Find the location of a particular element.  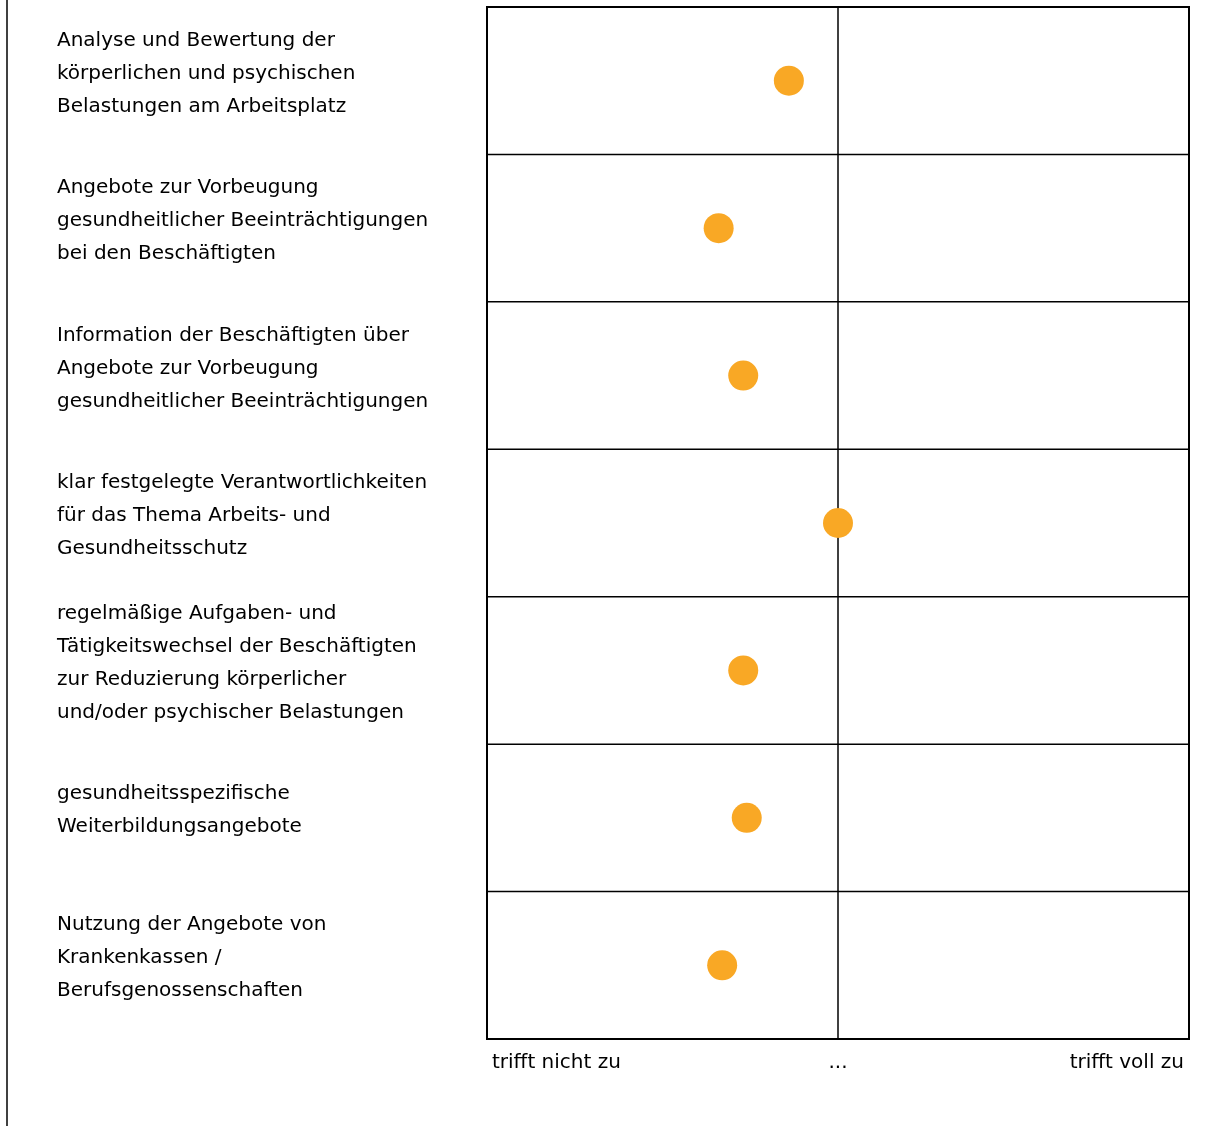

y-tick-label: Information der Beschäftigten über Angebote zur Vorbeugung gesundheitlicher Beeinträchtigungen is located at coordinates (243, 366).